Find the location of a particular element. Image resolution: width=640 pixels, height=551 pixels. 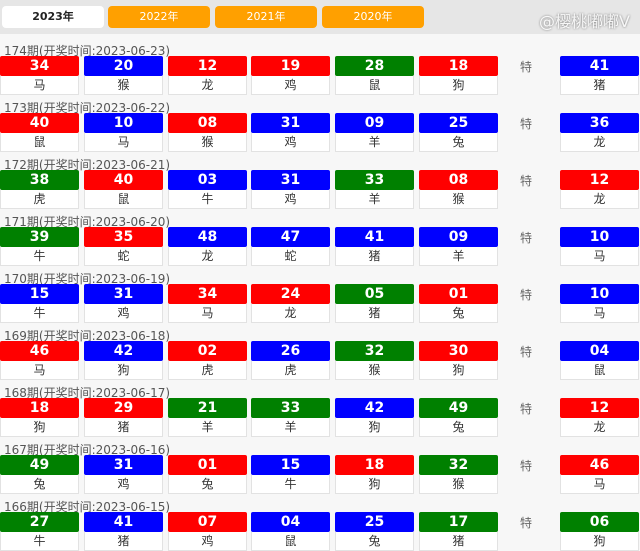

tab-2022: 2022年 is located at coordinates (159, 17).